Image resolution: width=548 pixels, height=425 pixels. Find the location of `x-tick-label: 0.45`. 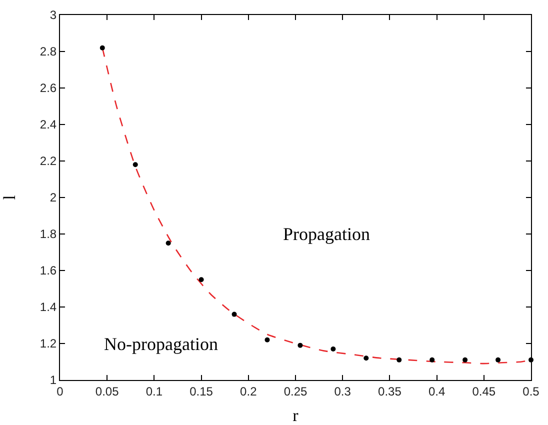

x-tick-label: 0.45 is located at coordinates (484, 391).